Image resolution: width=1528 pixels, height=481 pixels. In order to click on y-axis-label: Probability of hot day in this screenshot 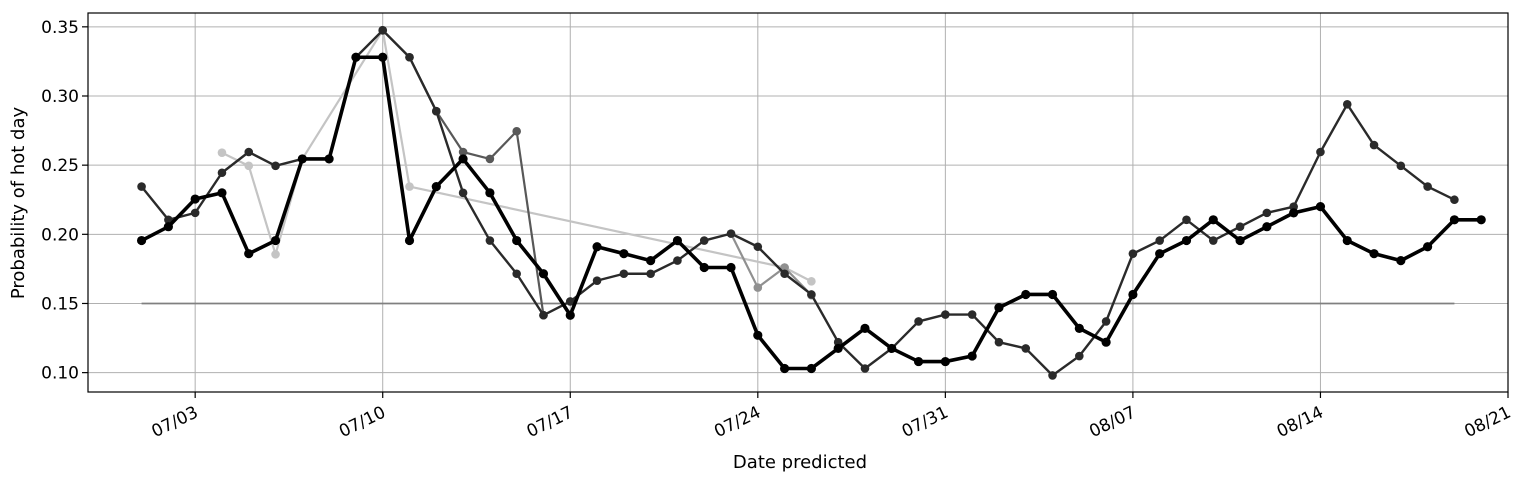, I will do `click(18, 203)`.